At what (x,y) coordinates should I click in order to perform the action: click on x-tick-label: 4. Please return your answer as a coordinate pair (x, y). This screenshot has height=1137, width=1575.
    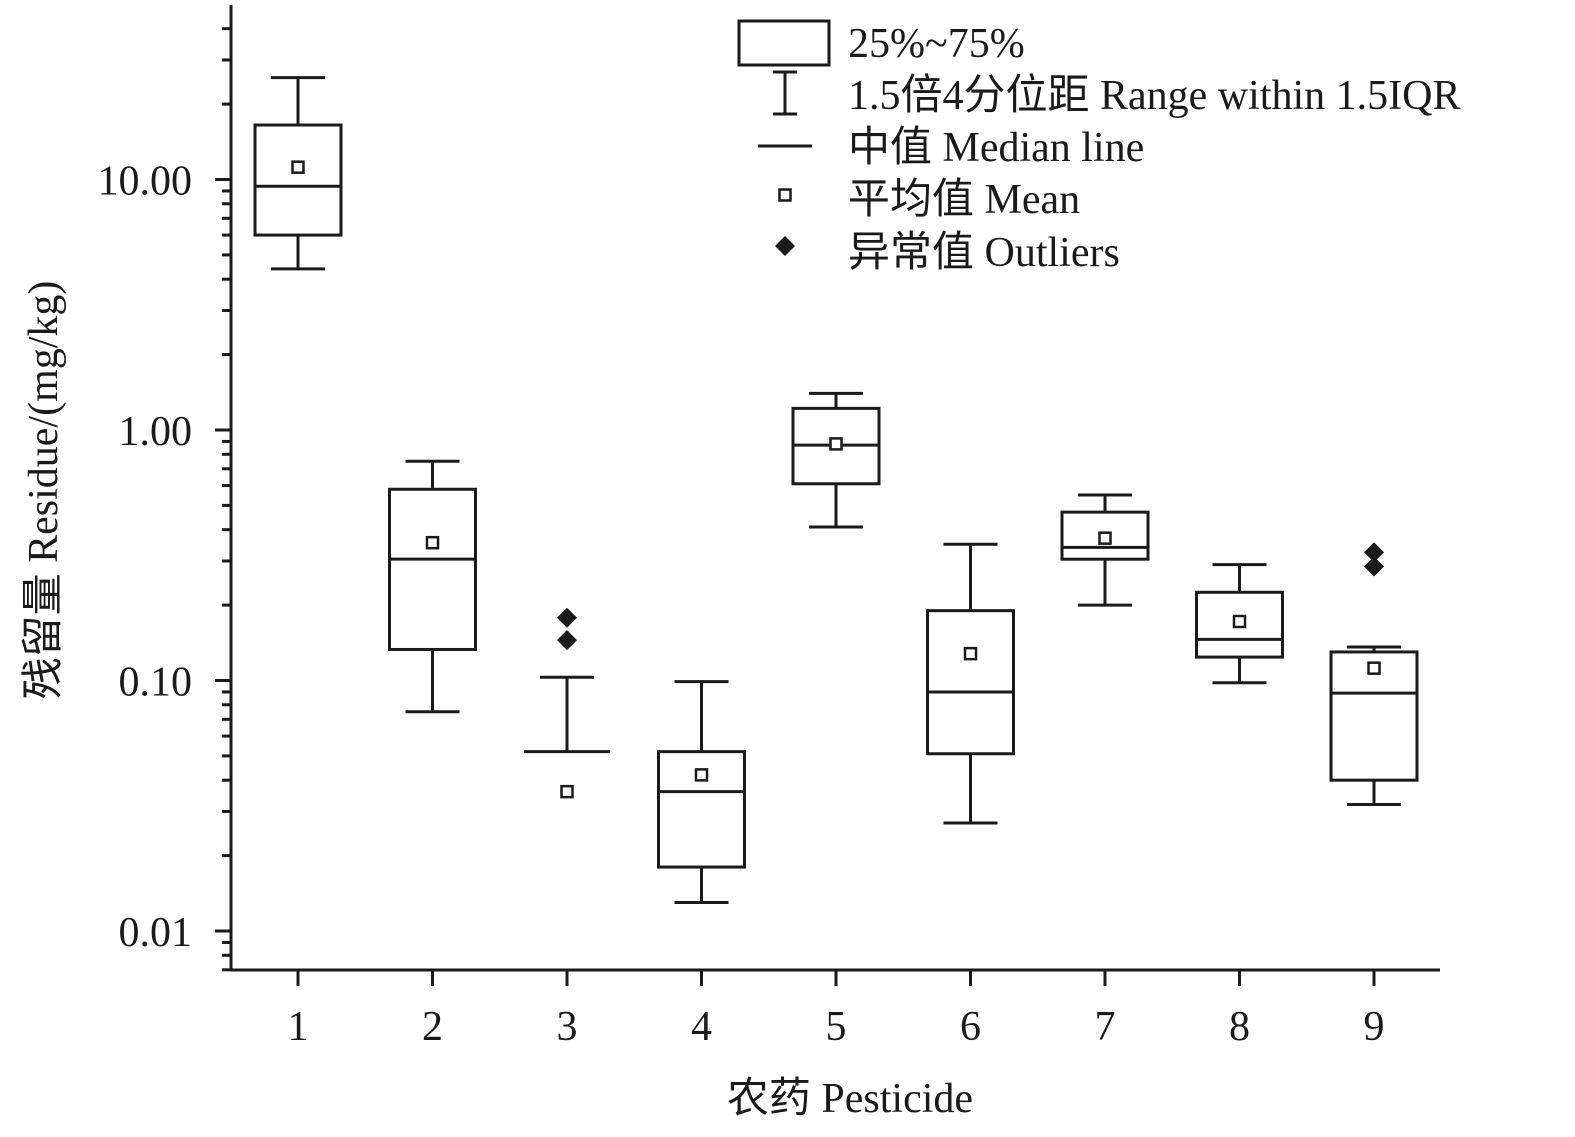
    Looking at the image, I should click on (701, 1027).